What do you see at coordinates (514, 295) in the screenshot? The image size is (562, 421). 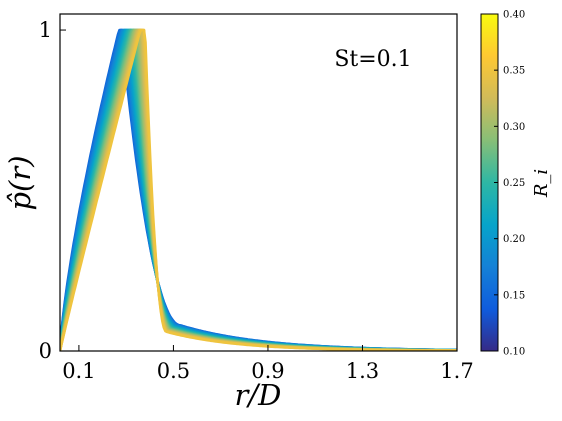 I see `colorbar-tick-label: 0.15` at bounding box center [514, 295].